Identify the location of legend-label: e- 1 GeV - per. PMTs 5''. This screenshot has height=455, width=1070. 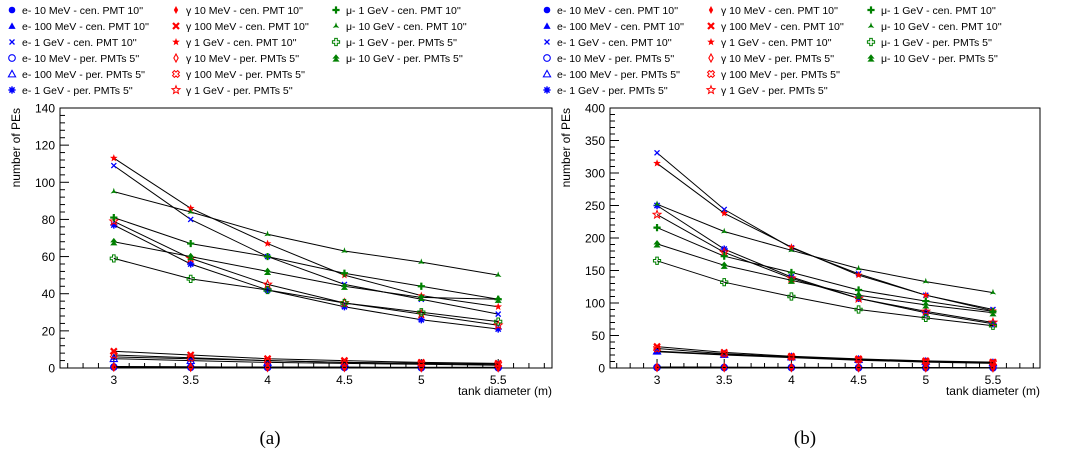
(77, 91).